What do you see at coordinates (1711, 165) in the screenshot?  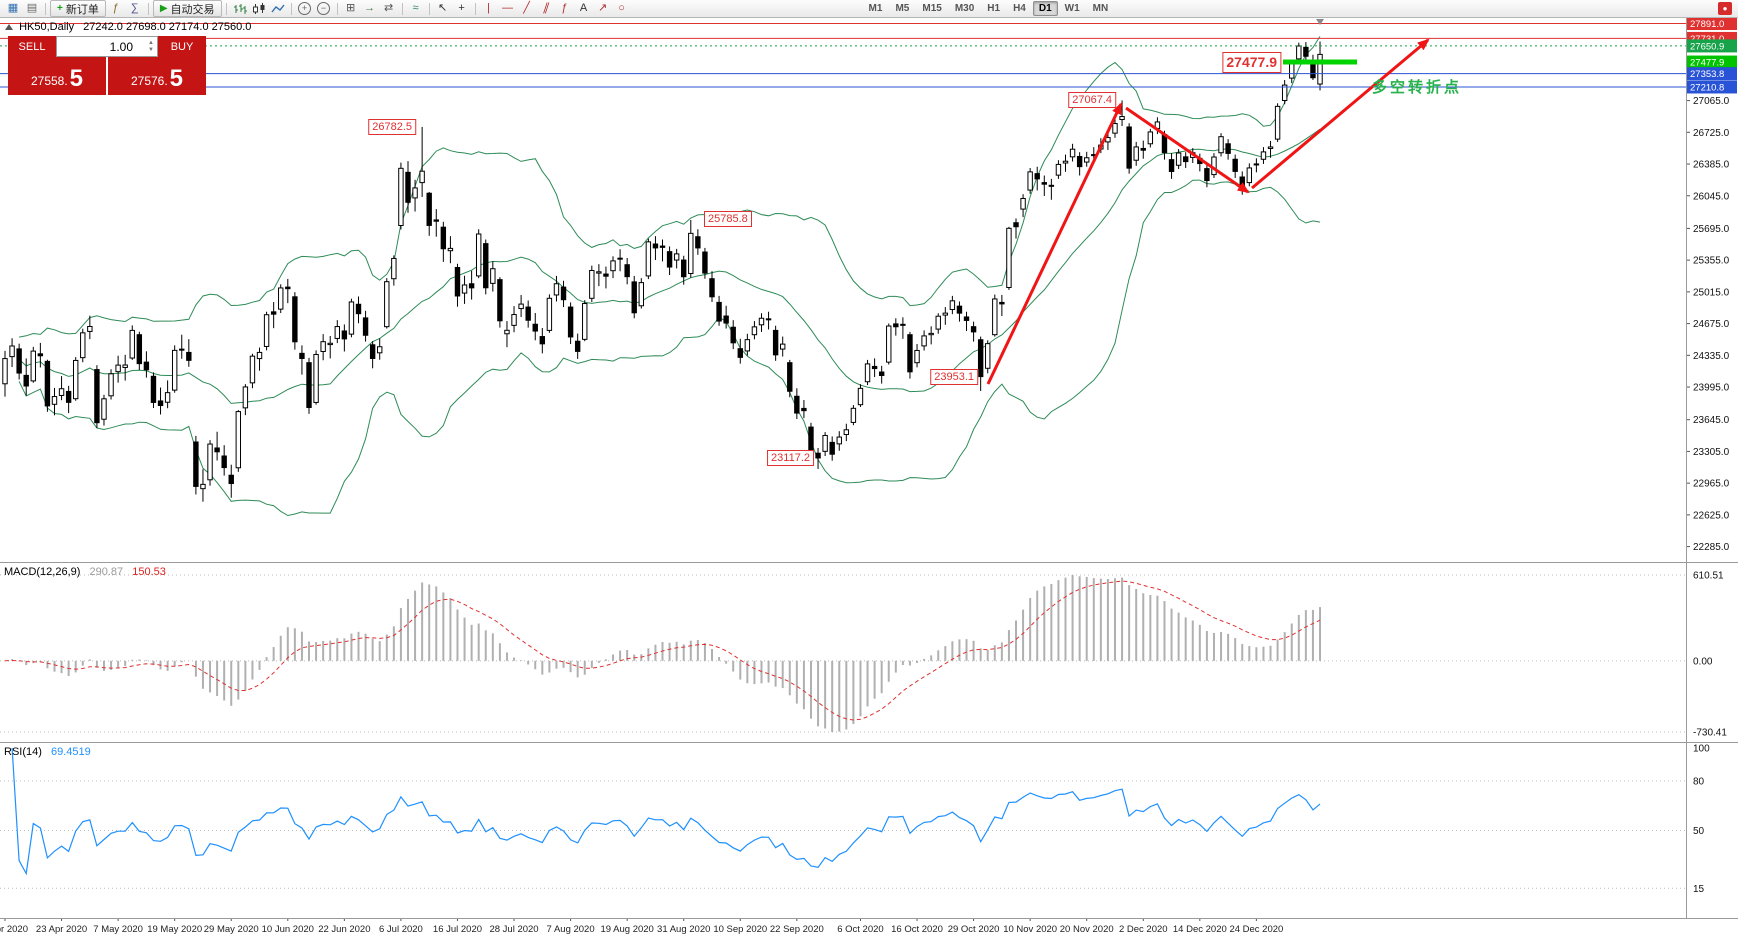 I see `svg-text: 26385.0` at bounding box center [1711, 165].